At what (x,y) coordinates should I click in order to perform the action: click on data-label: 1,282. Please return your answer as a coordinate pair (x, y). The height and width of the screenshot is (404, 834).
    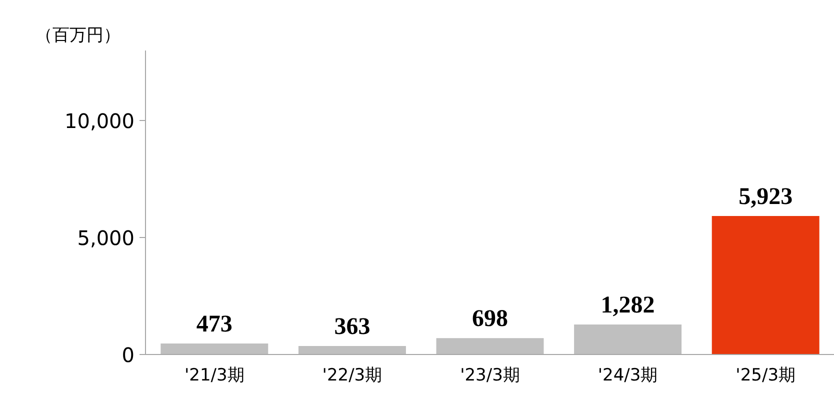
    Looking at the image, I should click on (627, 305).